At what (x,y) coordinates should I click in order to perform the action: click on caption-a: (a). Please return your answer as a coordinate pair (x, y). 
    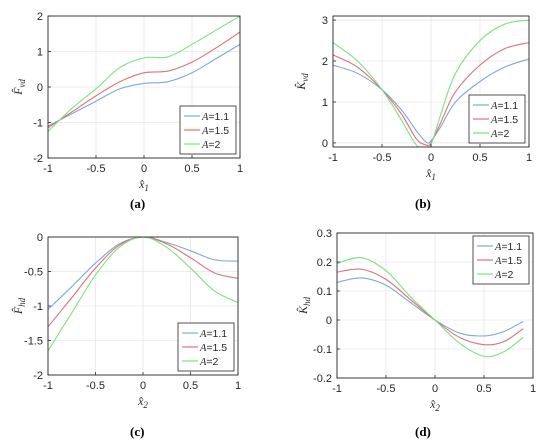
    Looking at the image, I should click on (138, 203).